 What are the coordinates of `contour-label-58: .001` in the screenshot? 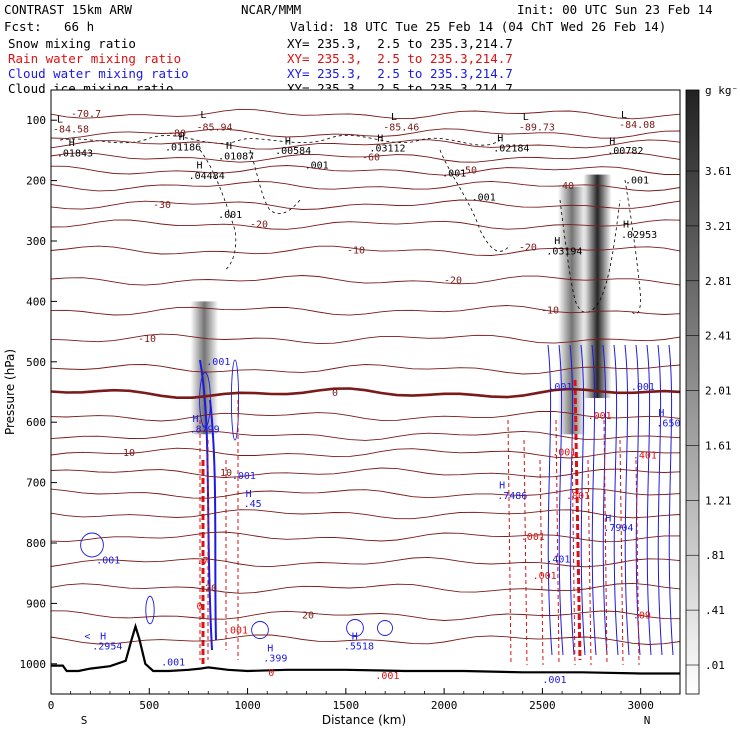 It's located at (173, 663).